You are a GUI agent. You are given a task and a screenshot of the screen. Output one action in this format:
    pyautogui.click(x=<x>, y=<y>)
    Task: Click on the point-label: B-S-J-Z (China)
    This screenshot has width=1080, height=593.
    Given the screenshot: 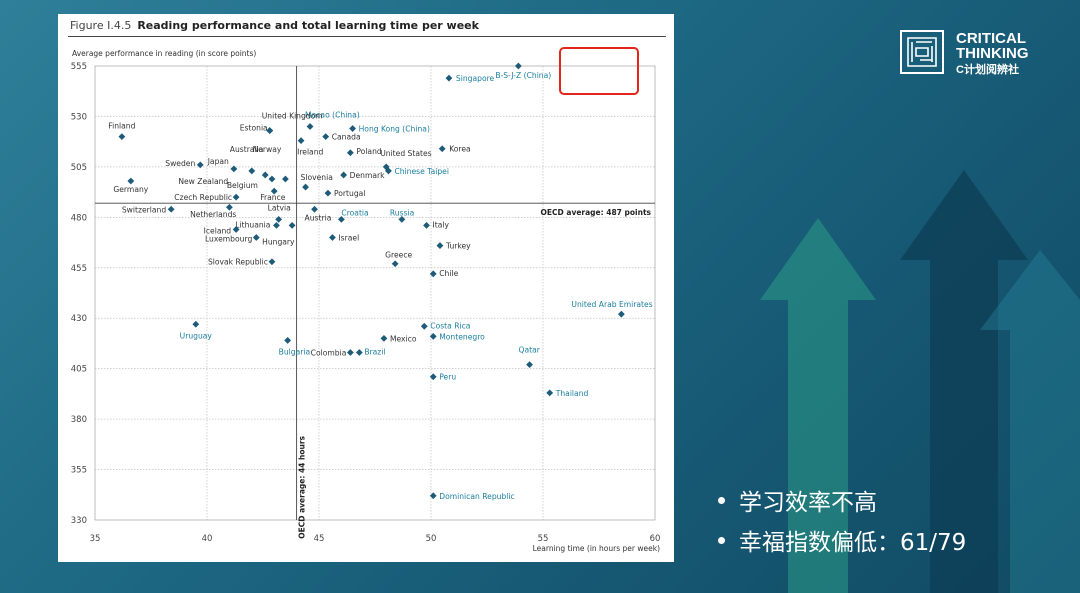 What is the action you would take?
    pyautogui.click(x=523, y=75)
    